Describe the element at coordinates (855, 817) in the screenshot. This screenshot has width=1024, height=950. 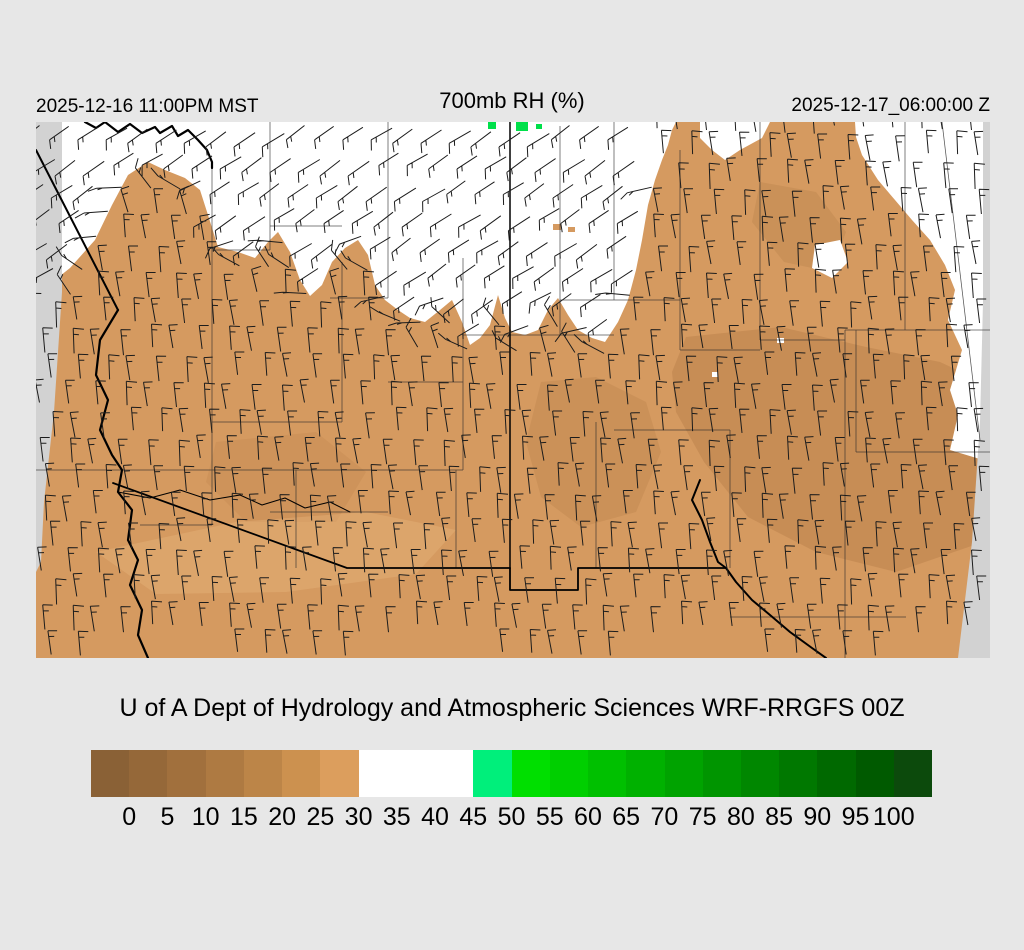
I see `colorbar-tick-label: 95` at that location.